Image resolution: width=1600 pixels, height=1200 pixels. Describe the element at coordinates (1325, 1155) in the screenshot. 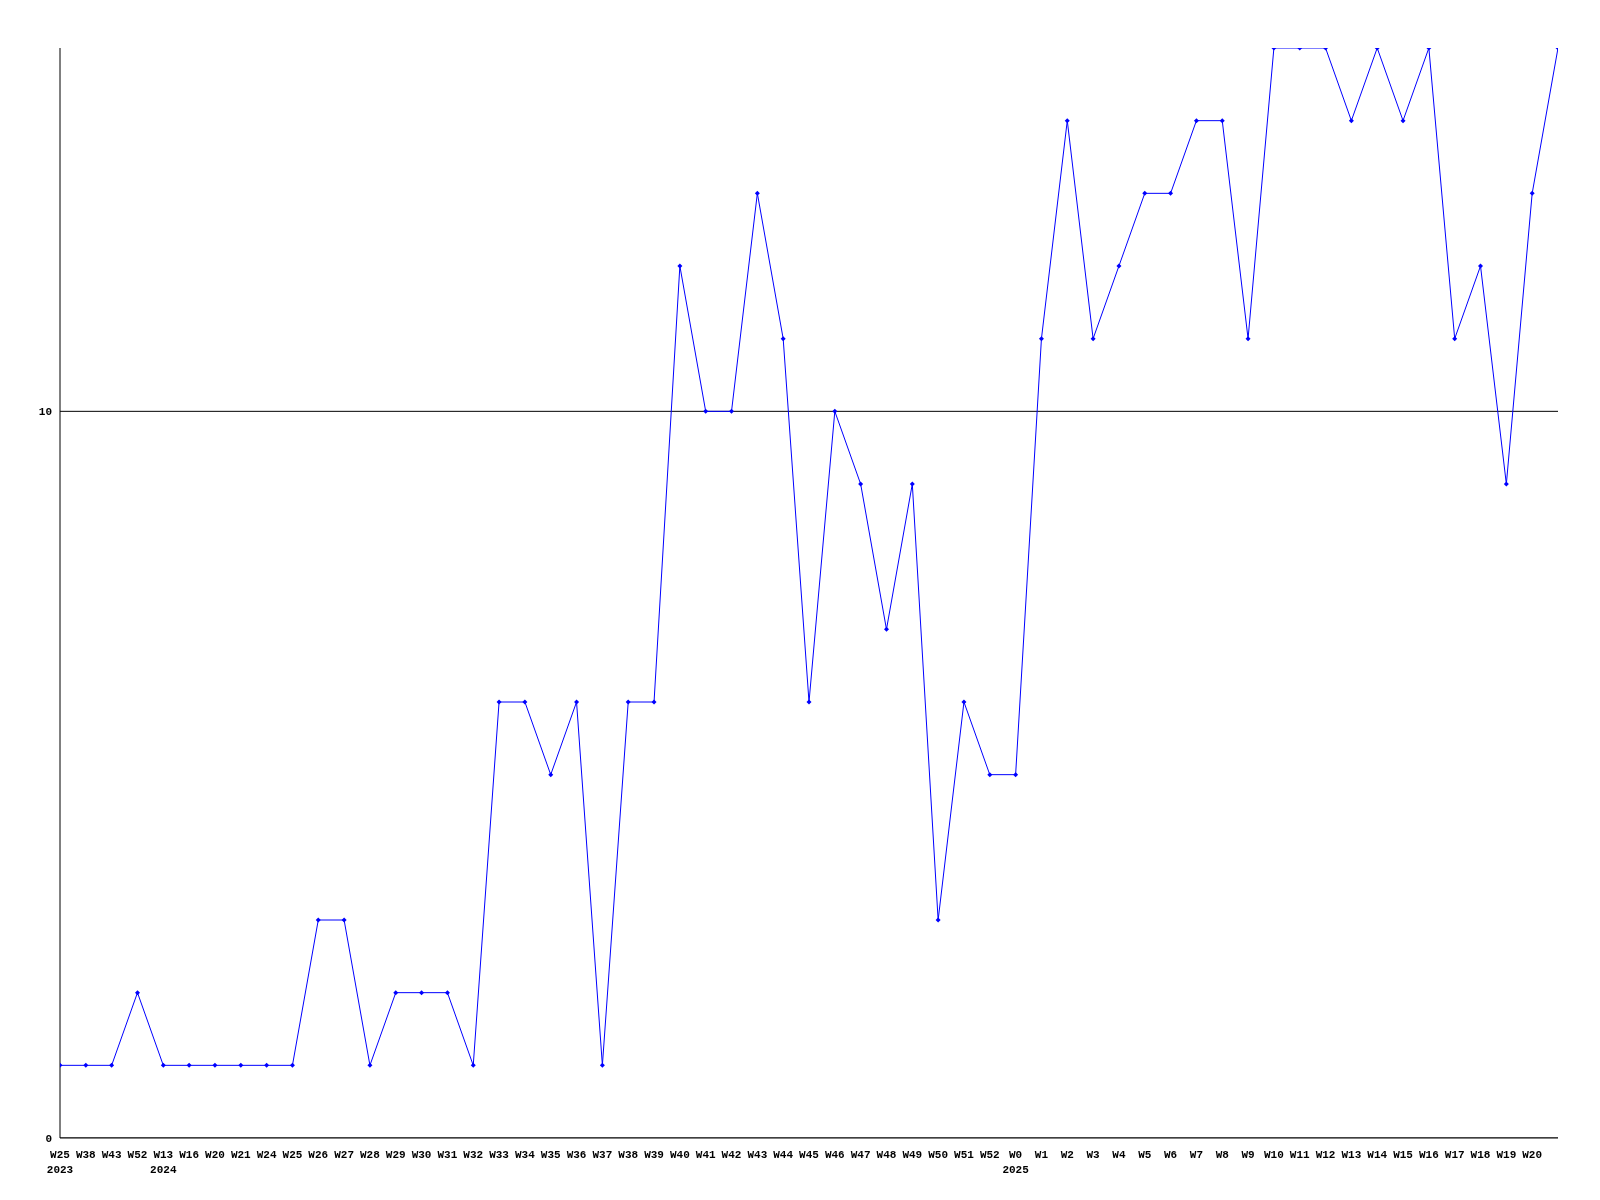

I see `x-tick-label: W12` at that location.